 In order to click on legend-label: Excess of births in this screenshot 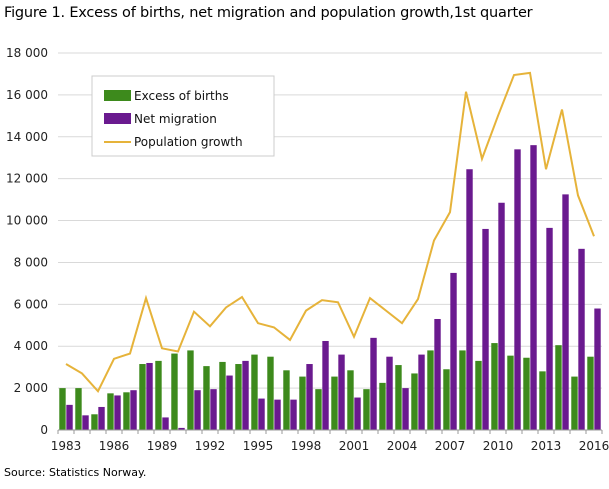, I will do `click(181, 96)`.